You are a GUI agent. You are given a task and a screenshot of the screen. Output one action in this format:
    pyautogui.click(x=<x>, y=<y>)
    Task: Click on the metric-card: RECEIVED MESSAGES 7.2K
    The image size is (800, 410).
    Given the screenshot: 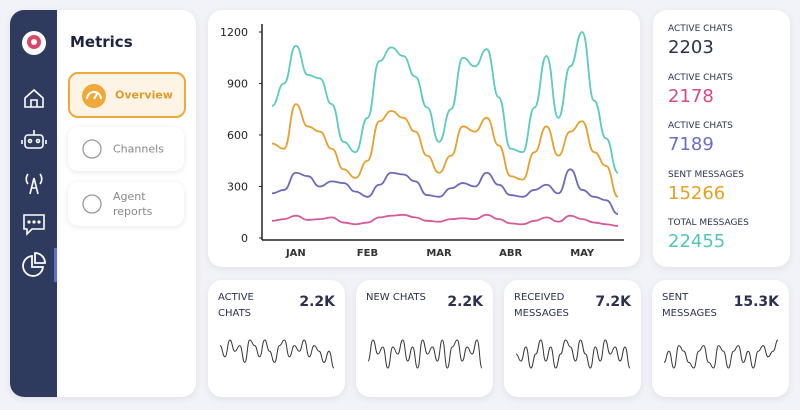 What is the action you would take?
    pyautogui.click(x=572, y=338)
    